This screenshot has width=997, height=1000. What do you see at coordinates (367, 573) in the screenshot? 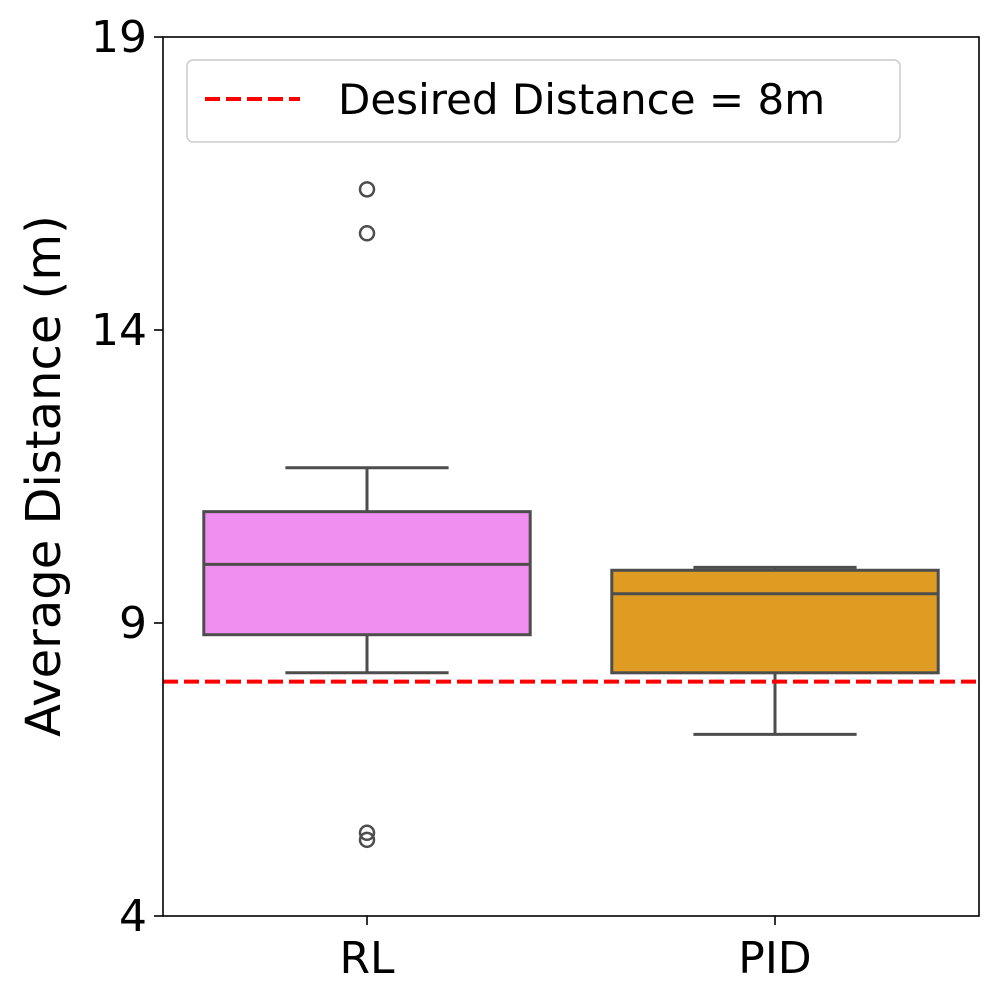
I see `box-rl` at bounding box center [367, 573].